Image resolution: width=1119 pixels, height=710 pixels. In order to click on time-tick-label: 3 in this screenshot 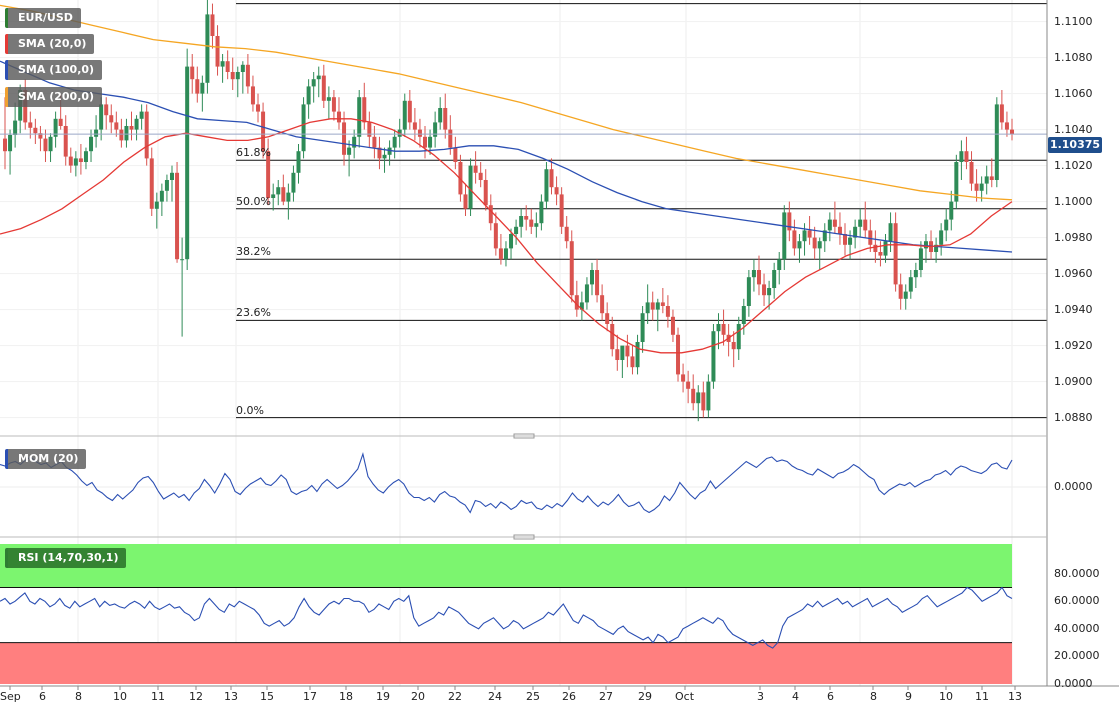, I will do `click(760, 696)`.